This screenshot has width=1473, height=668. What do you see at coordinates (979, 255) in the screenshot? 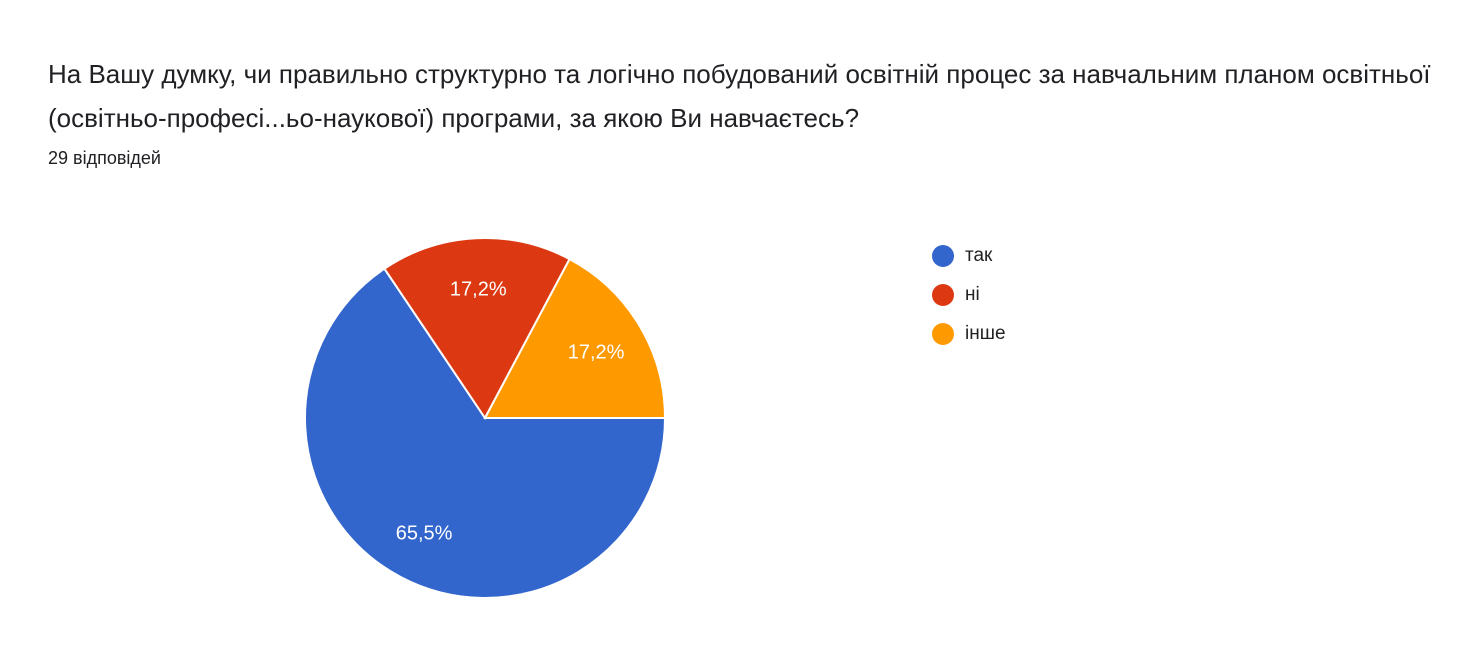
I see `legend-label: так` at bounding box center [979, 255].